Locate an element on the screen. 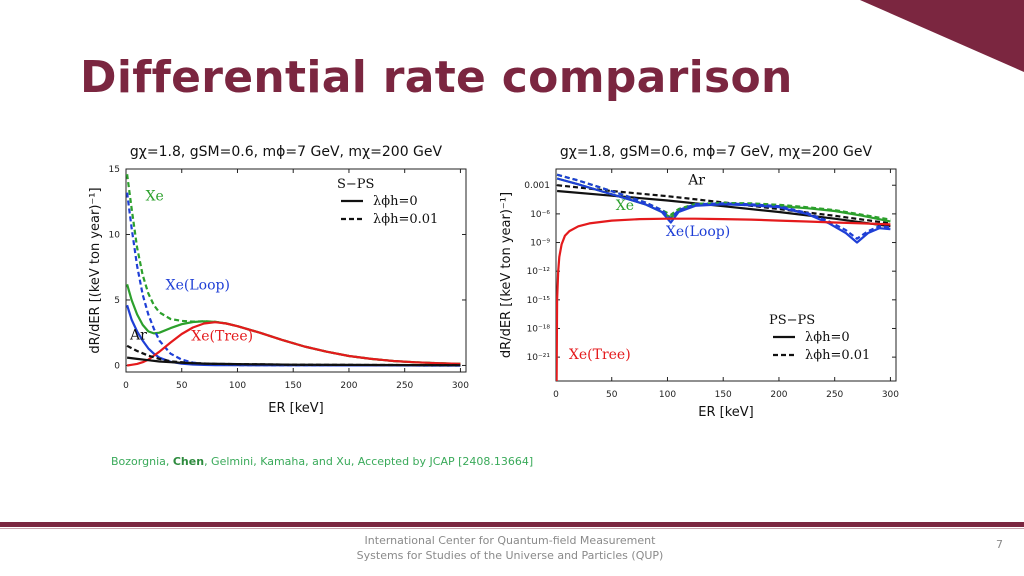 Image resolution: width=1024 pixels, height=576 pixels. slide-title: Differential rate comparison is located at coordinates (436, 77).